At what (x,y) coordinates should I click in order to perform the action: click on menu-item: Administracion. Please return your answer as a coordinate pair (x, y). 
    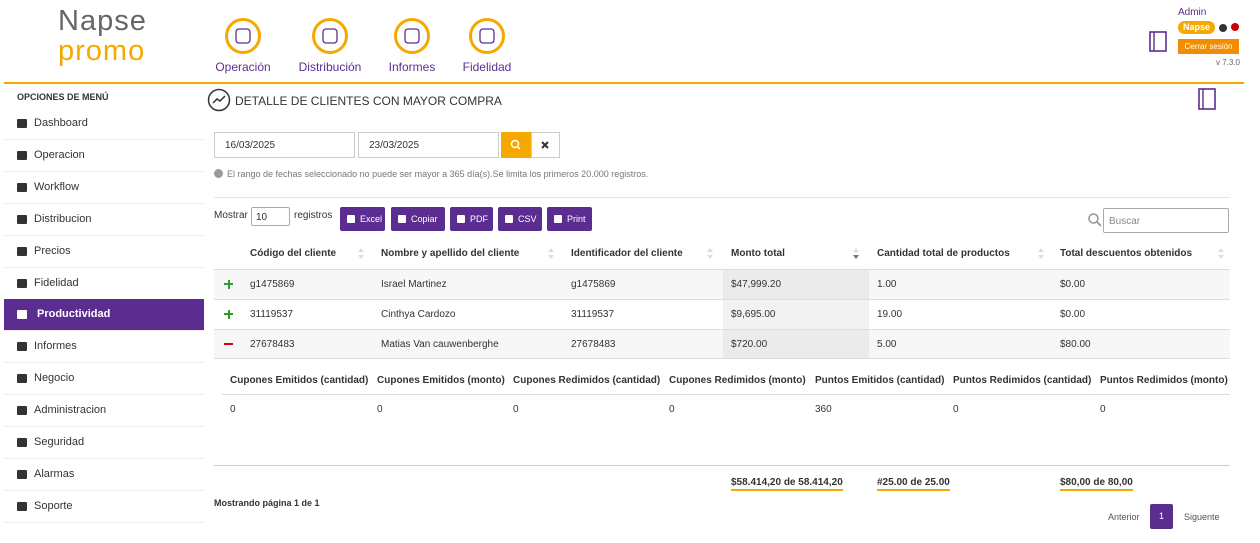
    Looking at the image, I should click on (104, 411).